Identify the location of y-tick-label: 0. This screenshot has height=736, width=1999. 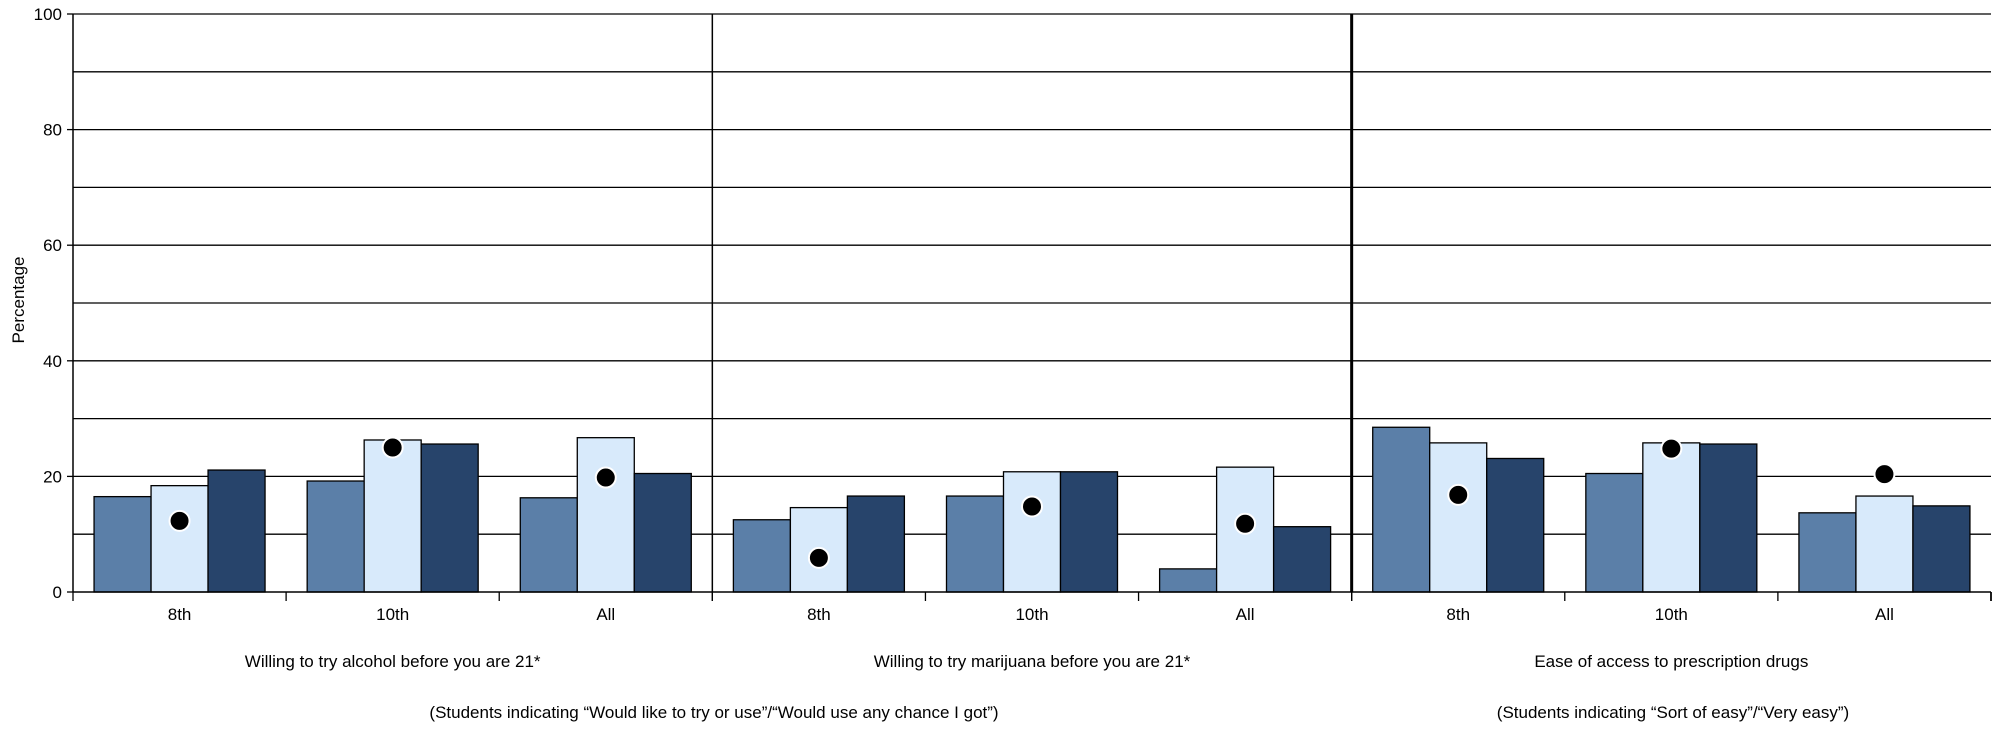
(57, 592).